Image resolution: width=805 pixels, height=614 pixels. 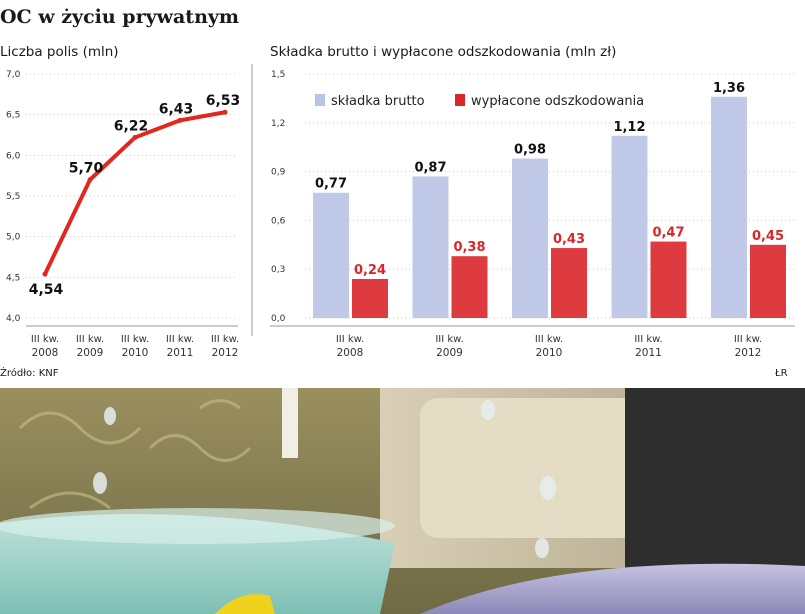 I want to click on y-tick-label: 0,9, so click(x=278, y=173).